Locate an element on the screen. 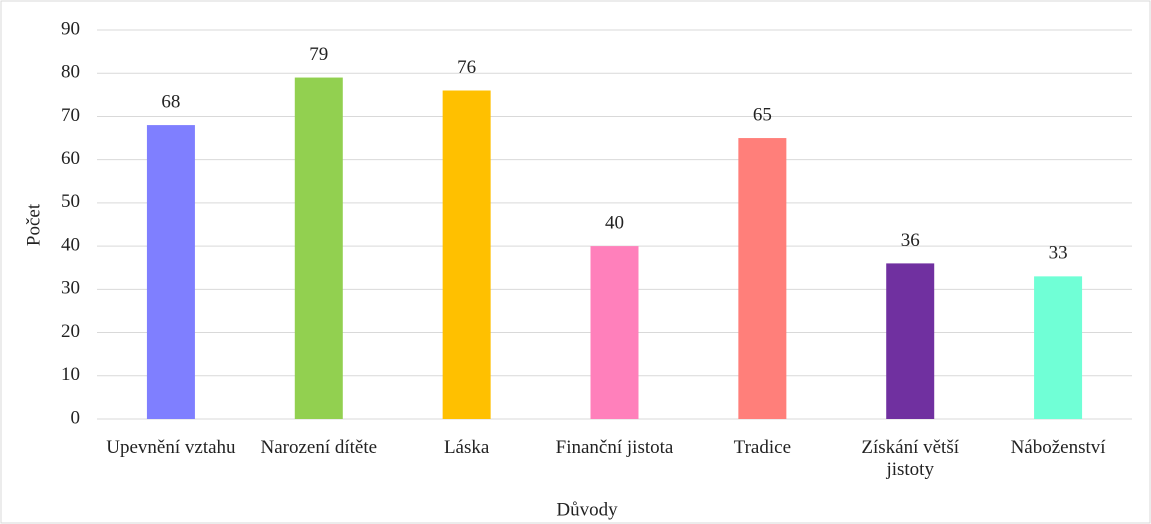 This screenshot has width=1151, height=524. y-tick-label: 60 is located at coordinates (70, 158).